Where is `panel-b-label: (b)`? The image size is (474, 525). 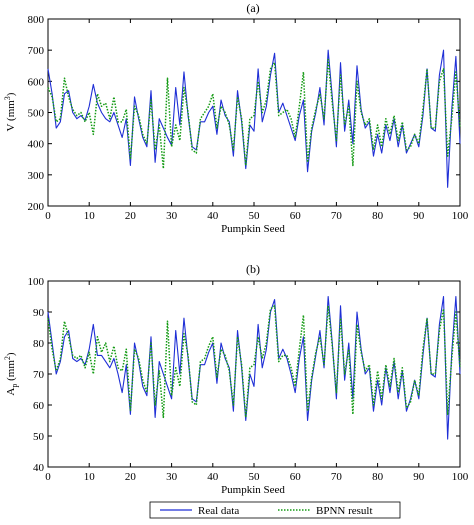 panel-b-label: (b) is located at coordinates (253, 269).